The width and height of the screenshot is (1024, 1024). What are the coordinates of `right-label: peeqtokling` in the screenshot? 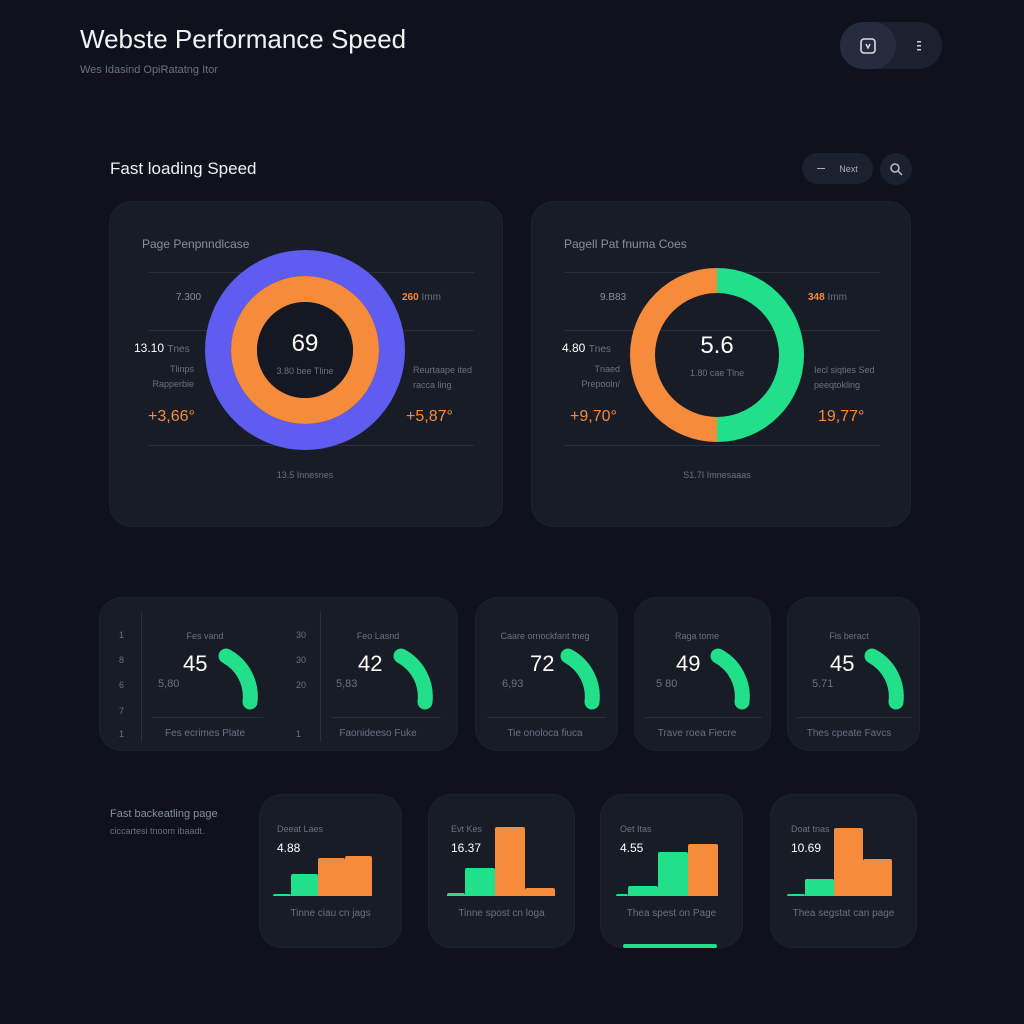 It's located at (837, 385).